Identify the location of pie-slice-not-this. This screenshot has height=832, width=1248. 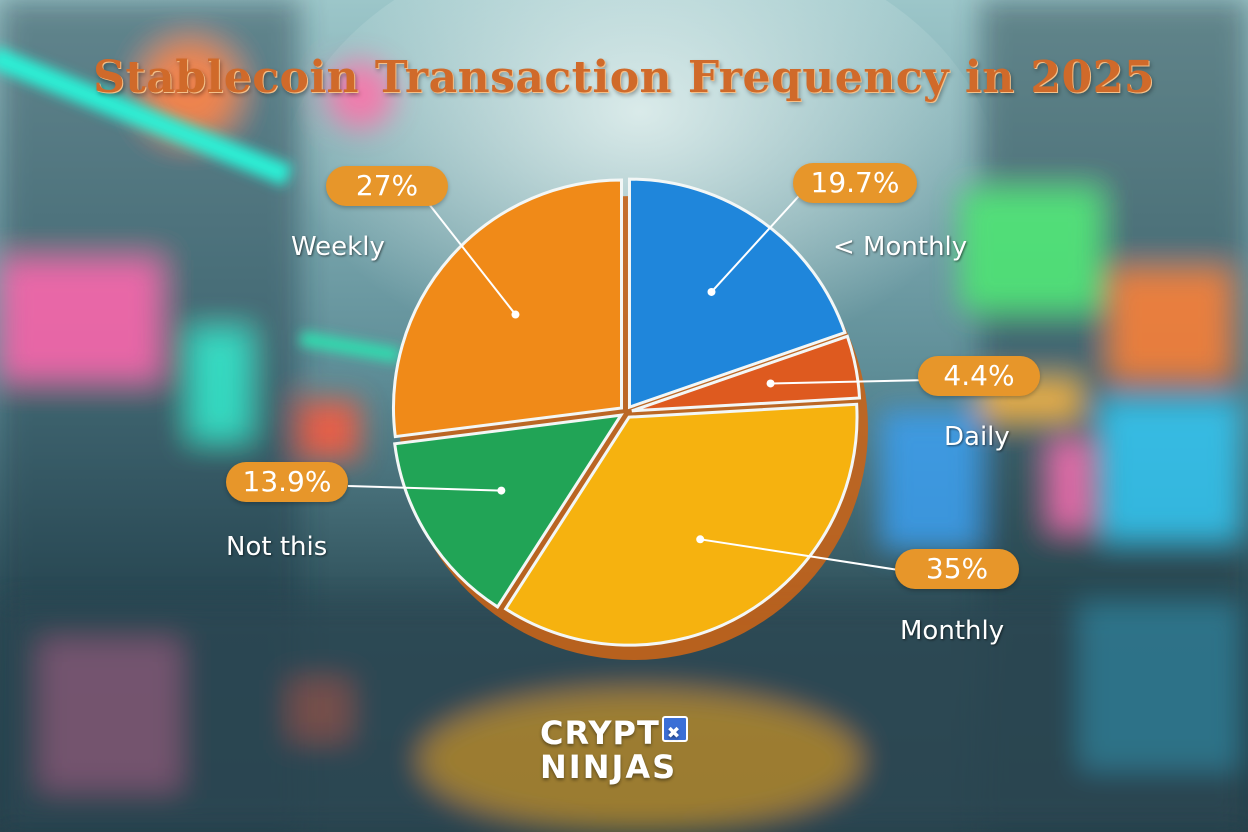
(508, 511).